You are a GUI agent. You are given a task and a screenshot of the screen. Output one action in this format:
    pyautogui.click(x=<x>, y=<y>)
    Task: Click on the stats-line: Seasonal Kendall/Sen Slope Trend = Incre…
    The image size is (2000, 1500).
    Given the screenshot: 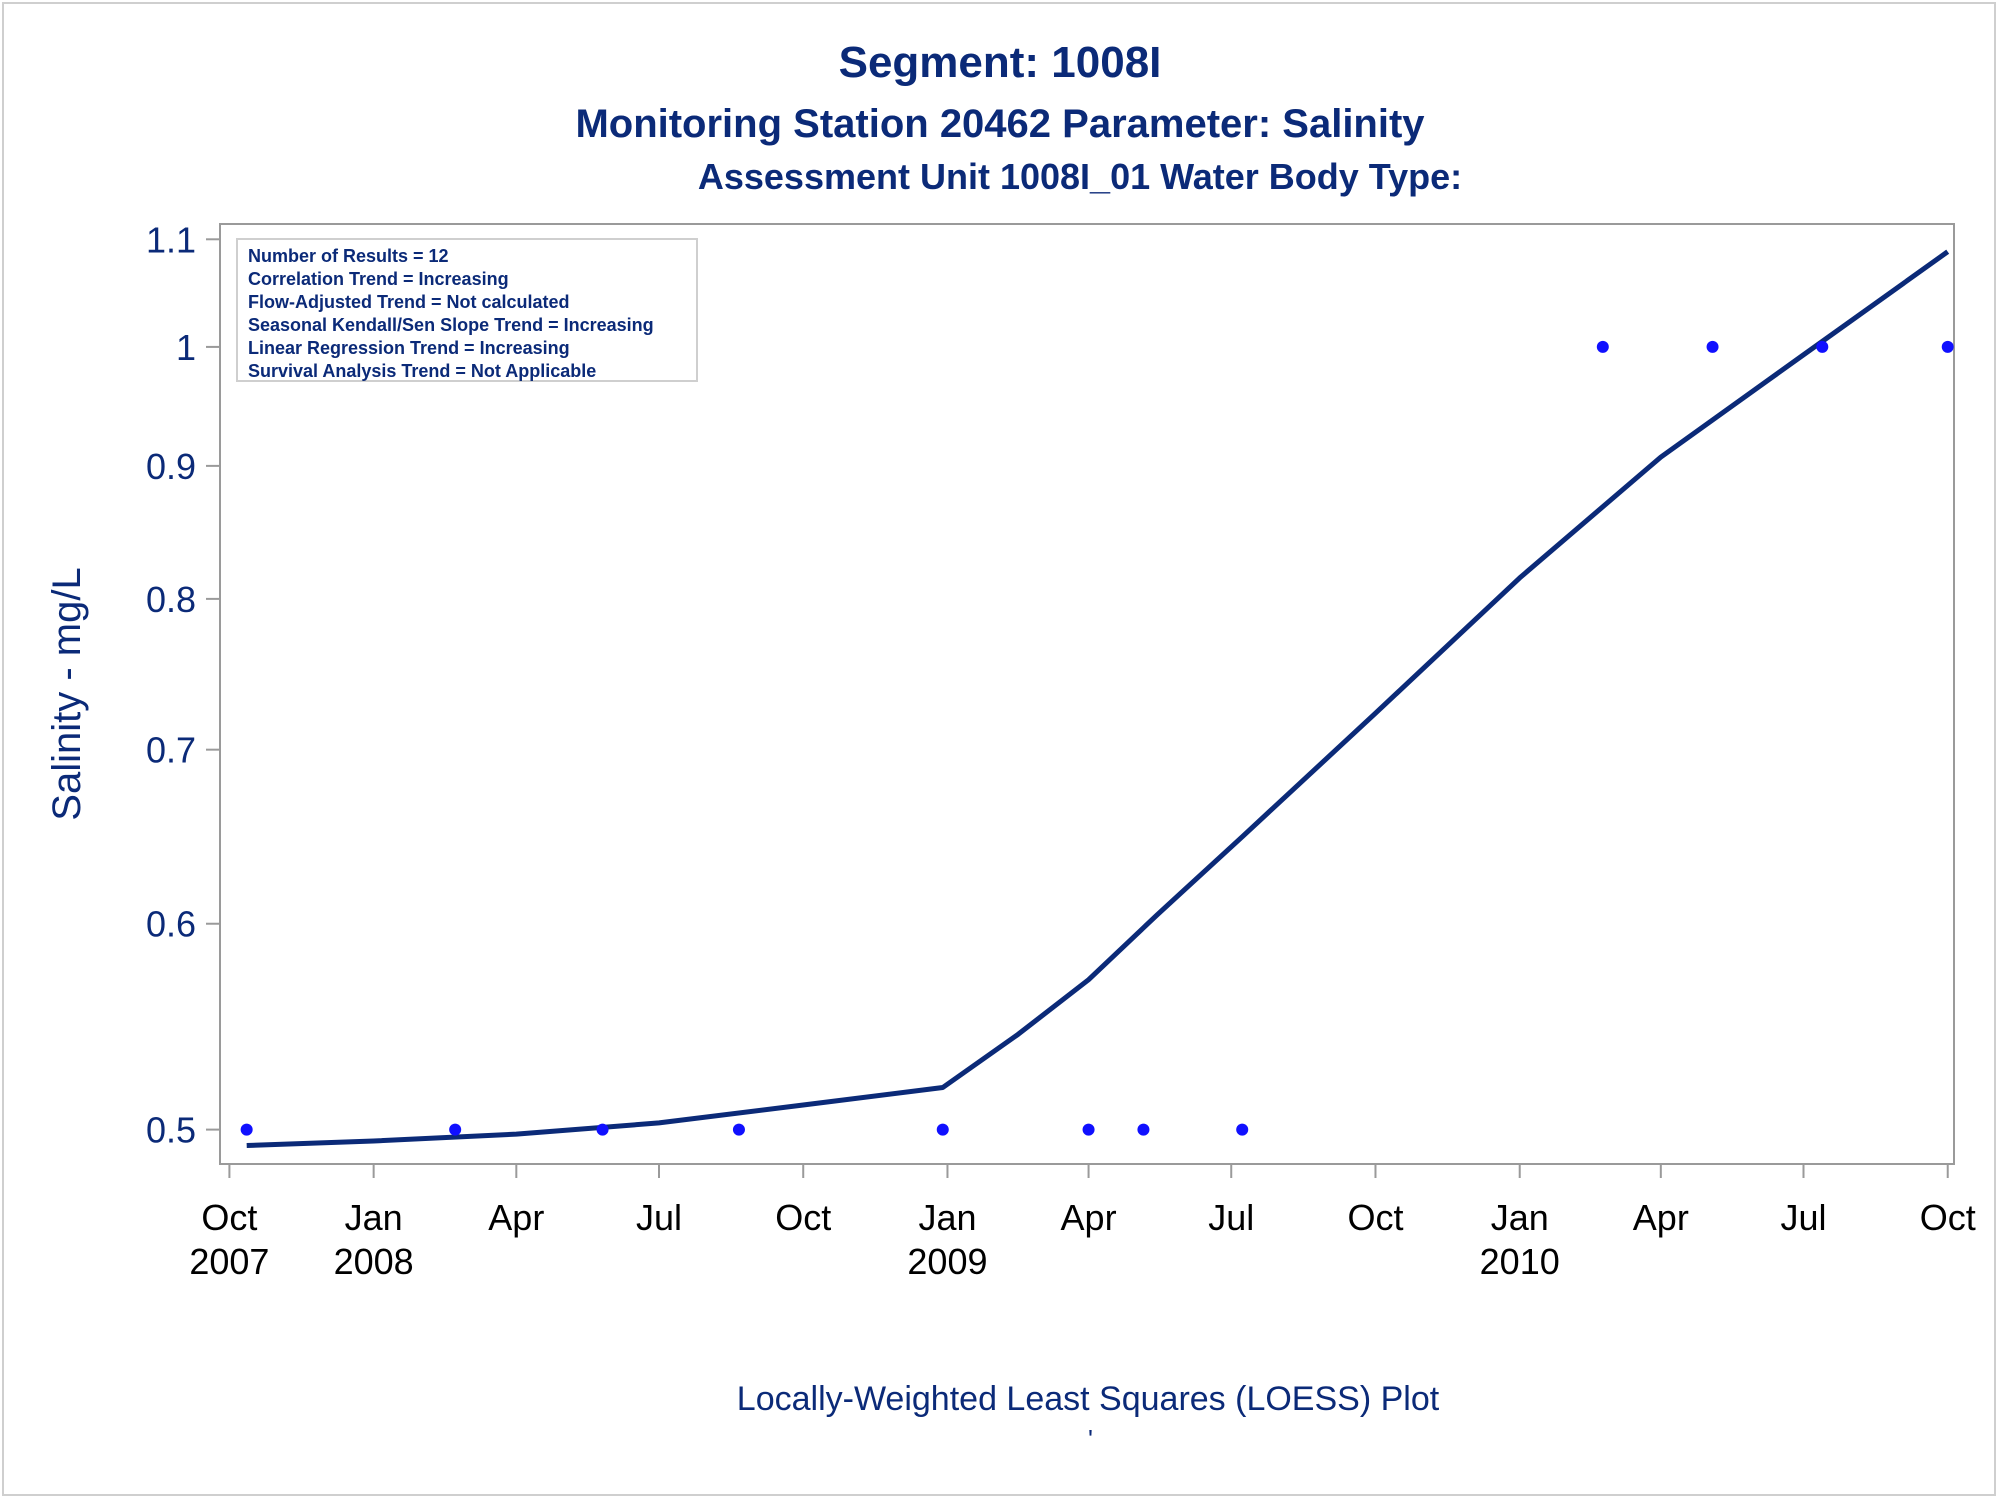 What is the action you would take?
    pyautogui.click(x=451, y=325)
    